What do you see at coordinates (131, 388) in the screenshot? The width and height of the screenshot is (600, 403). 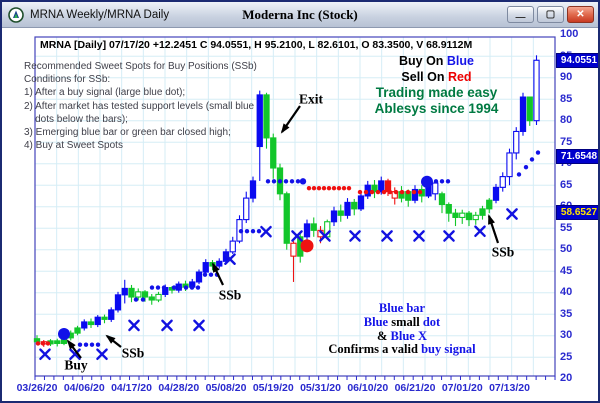 I see `date-axis-label: 04/17/20` at bounding box center [131, 388].